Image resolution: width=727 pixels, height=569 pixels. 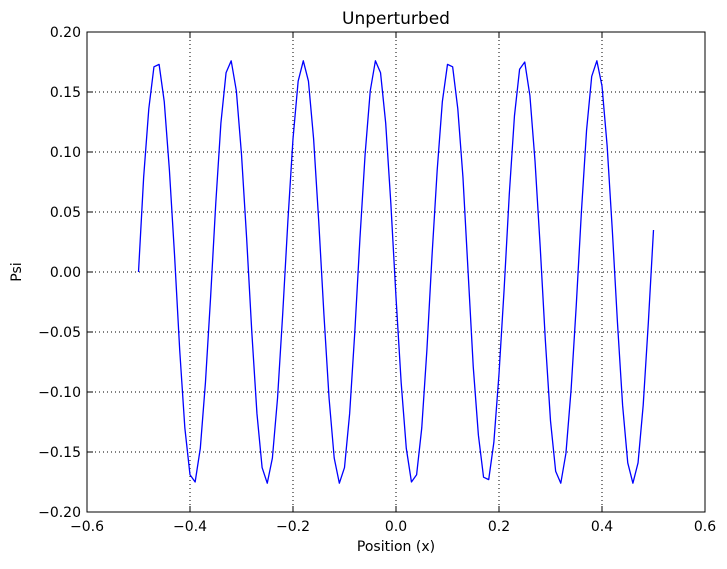 What do you see at coordinates (293, 527) in the screenshot?
I see `x-tick-label: −0.2` at bounding box center [293, 527].